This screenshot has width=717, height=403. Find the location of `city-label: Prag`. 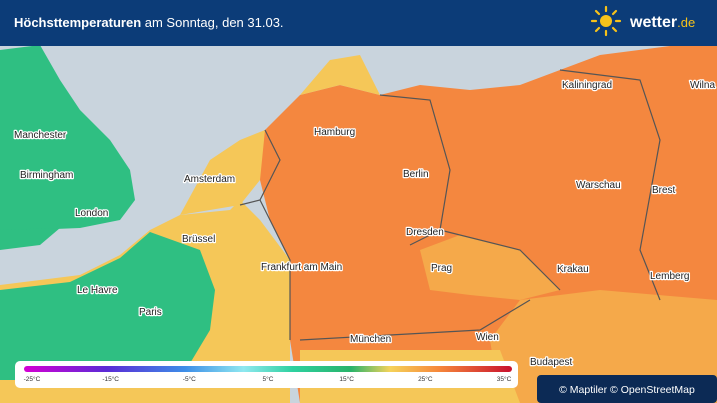

city-label: Prag is located at coordinates (441, 268).